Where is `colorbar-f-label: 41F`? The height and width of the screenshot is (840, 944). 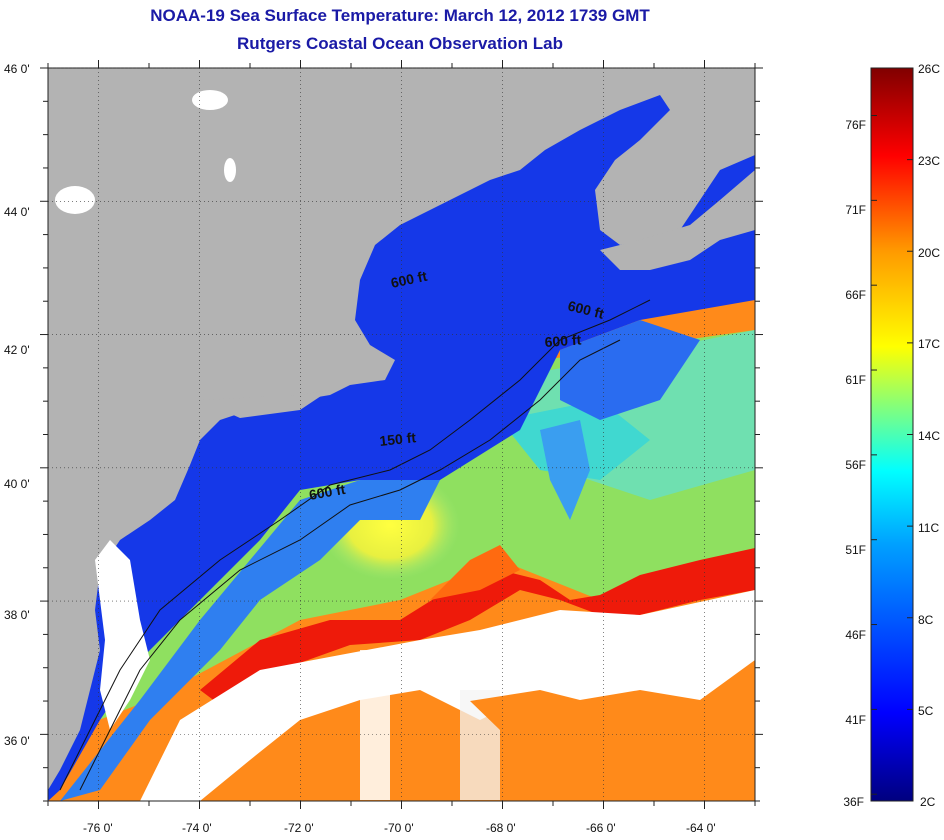 colorbar-f-label: 41F is located at coordinates (855, 720).